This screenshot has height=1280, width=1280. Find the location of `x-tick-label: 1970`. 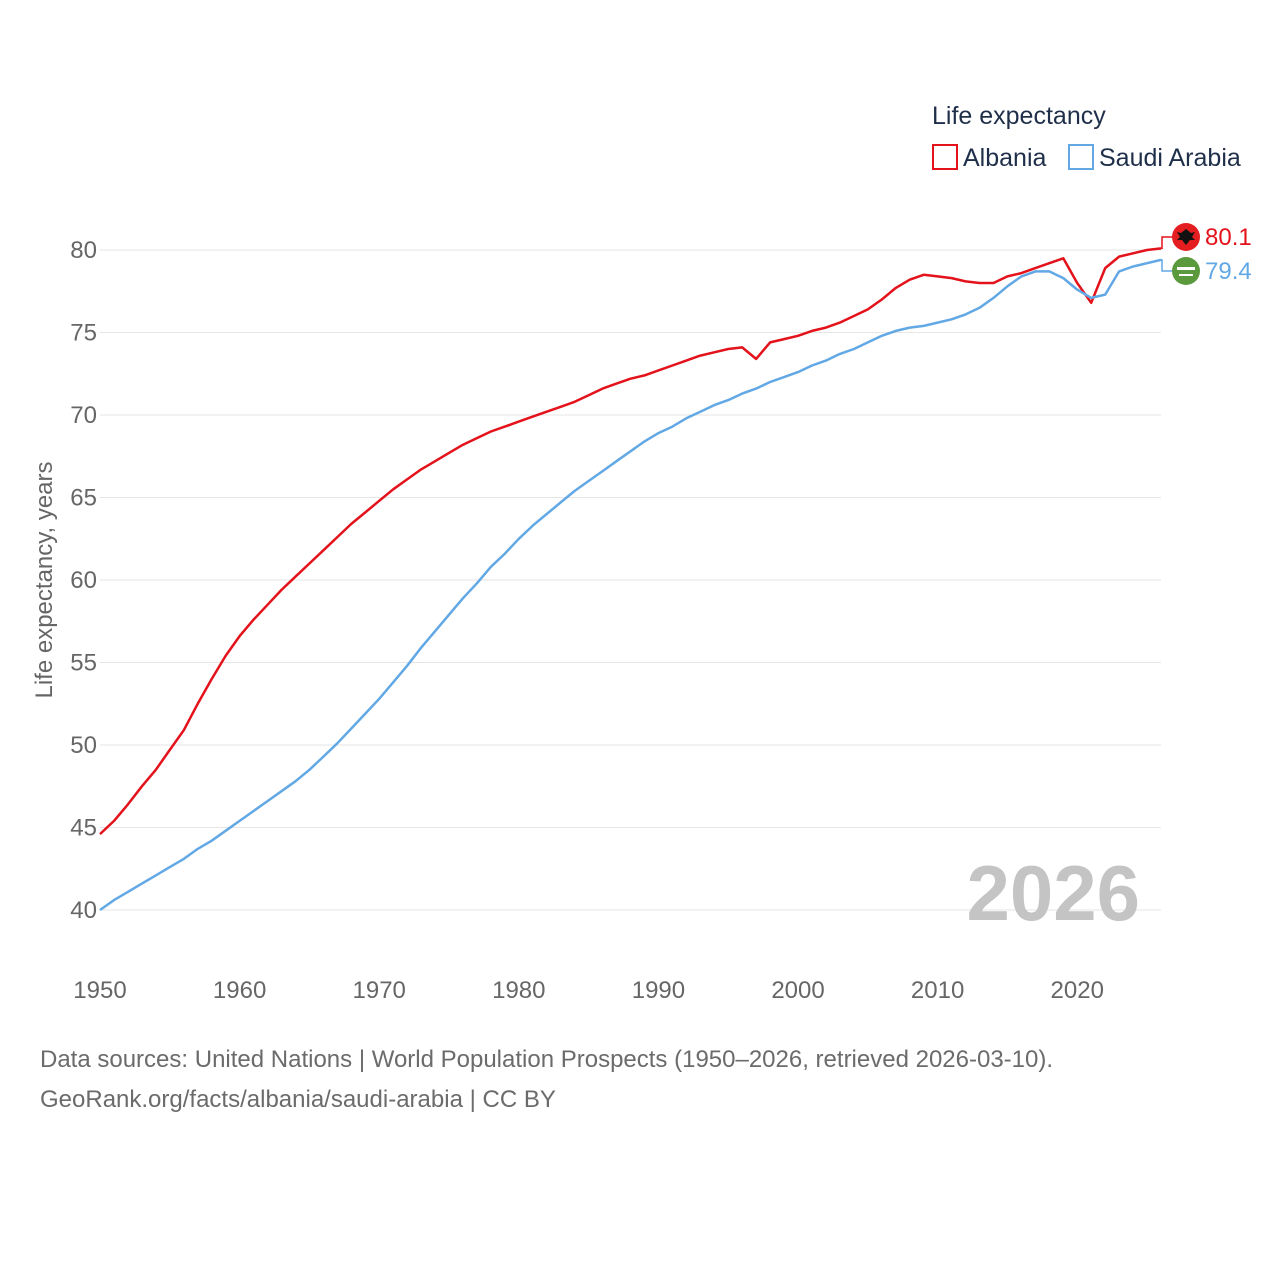

x-tick-label: 1970 is located at coordinates (379, 990).